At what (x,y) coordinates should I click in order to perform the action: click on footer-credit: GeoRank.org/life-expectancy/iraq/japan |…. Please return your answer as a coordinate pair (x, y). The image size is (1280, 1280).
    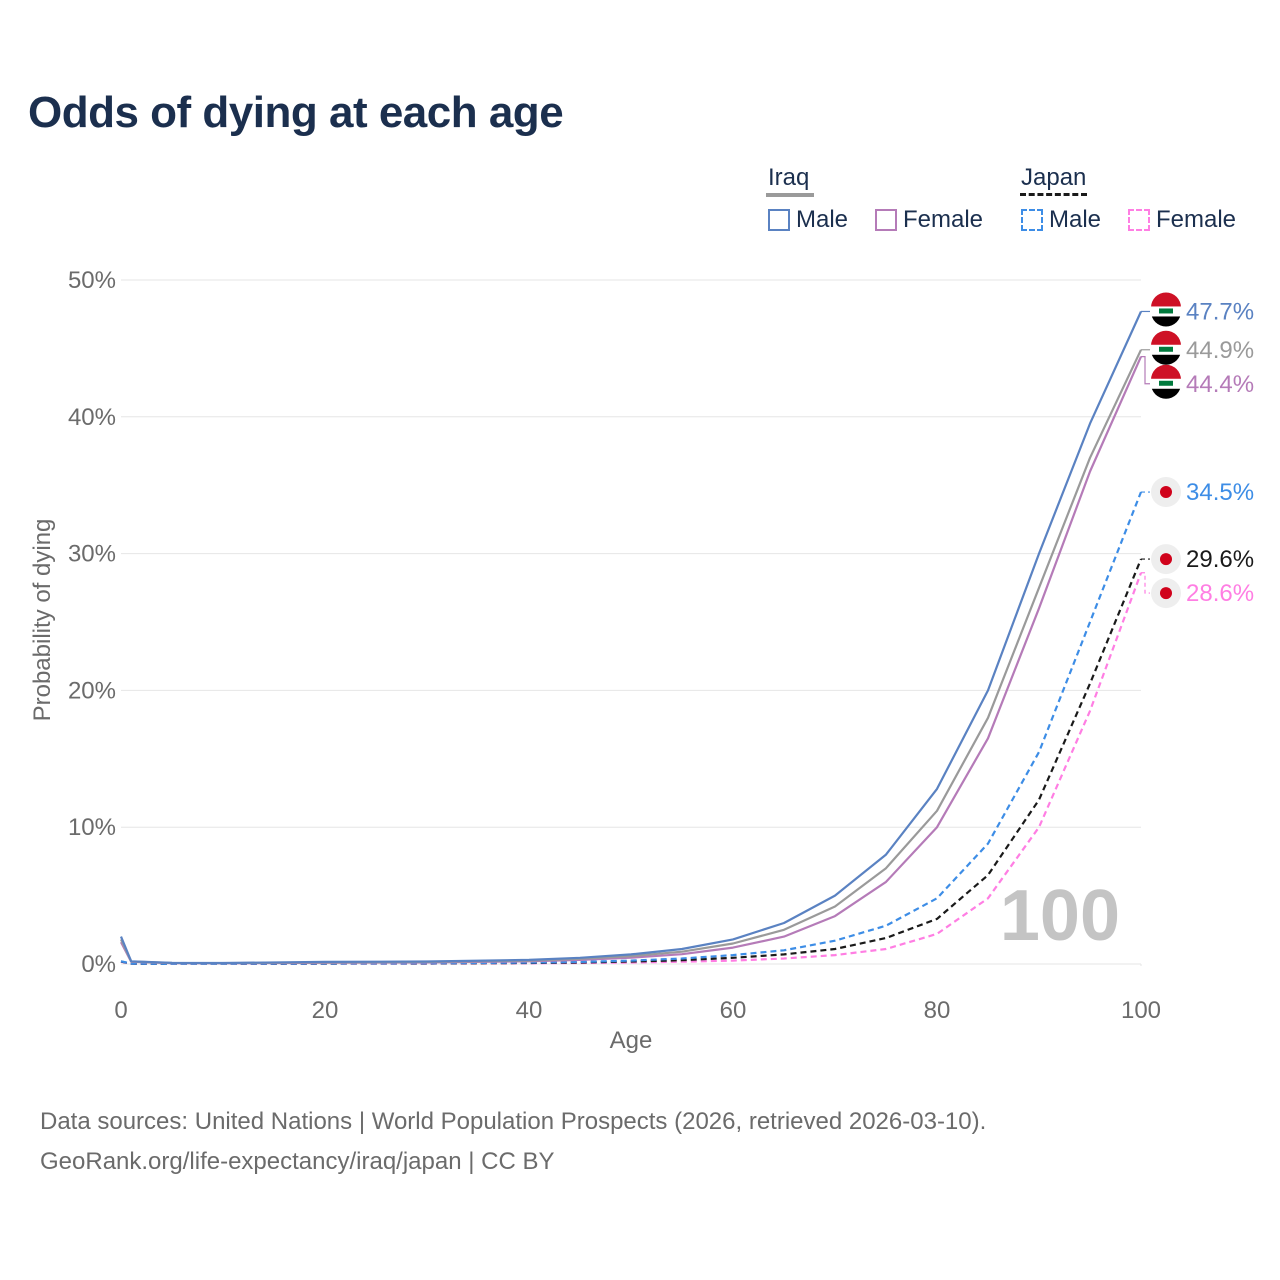
    Looking at the image, I should click on (297, 1161).